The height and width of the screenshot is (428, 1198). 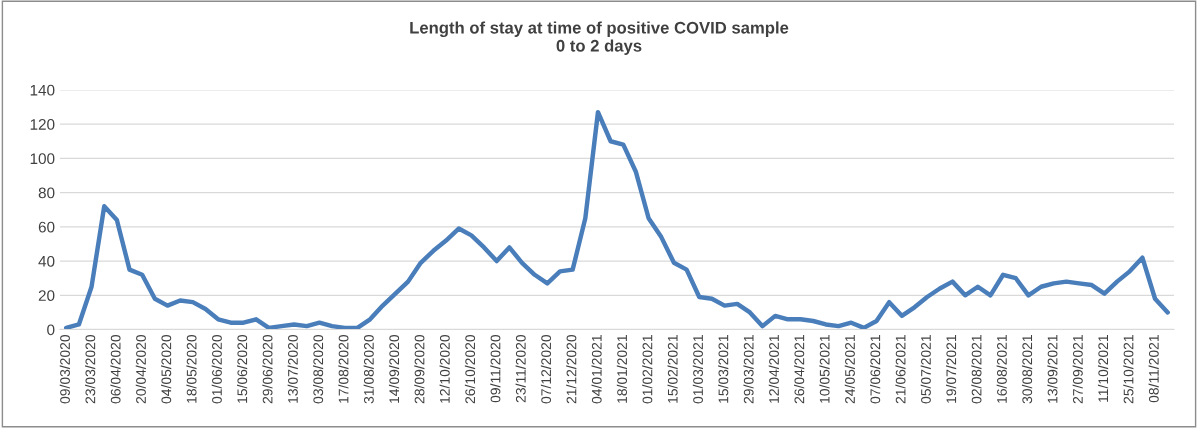 What do you see at coordinates (419, 369) in the screenshot?
I see `x-tick-label: 28/09/2020` at bounding box center [419, 369].